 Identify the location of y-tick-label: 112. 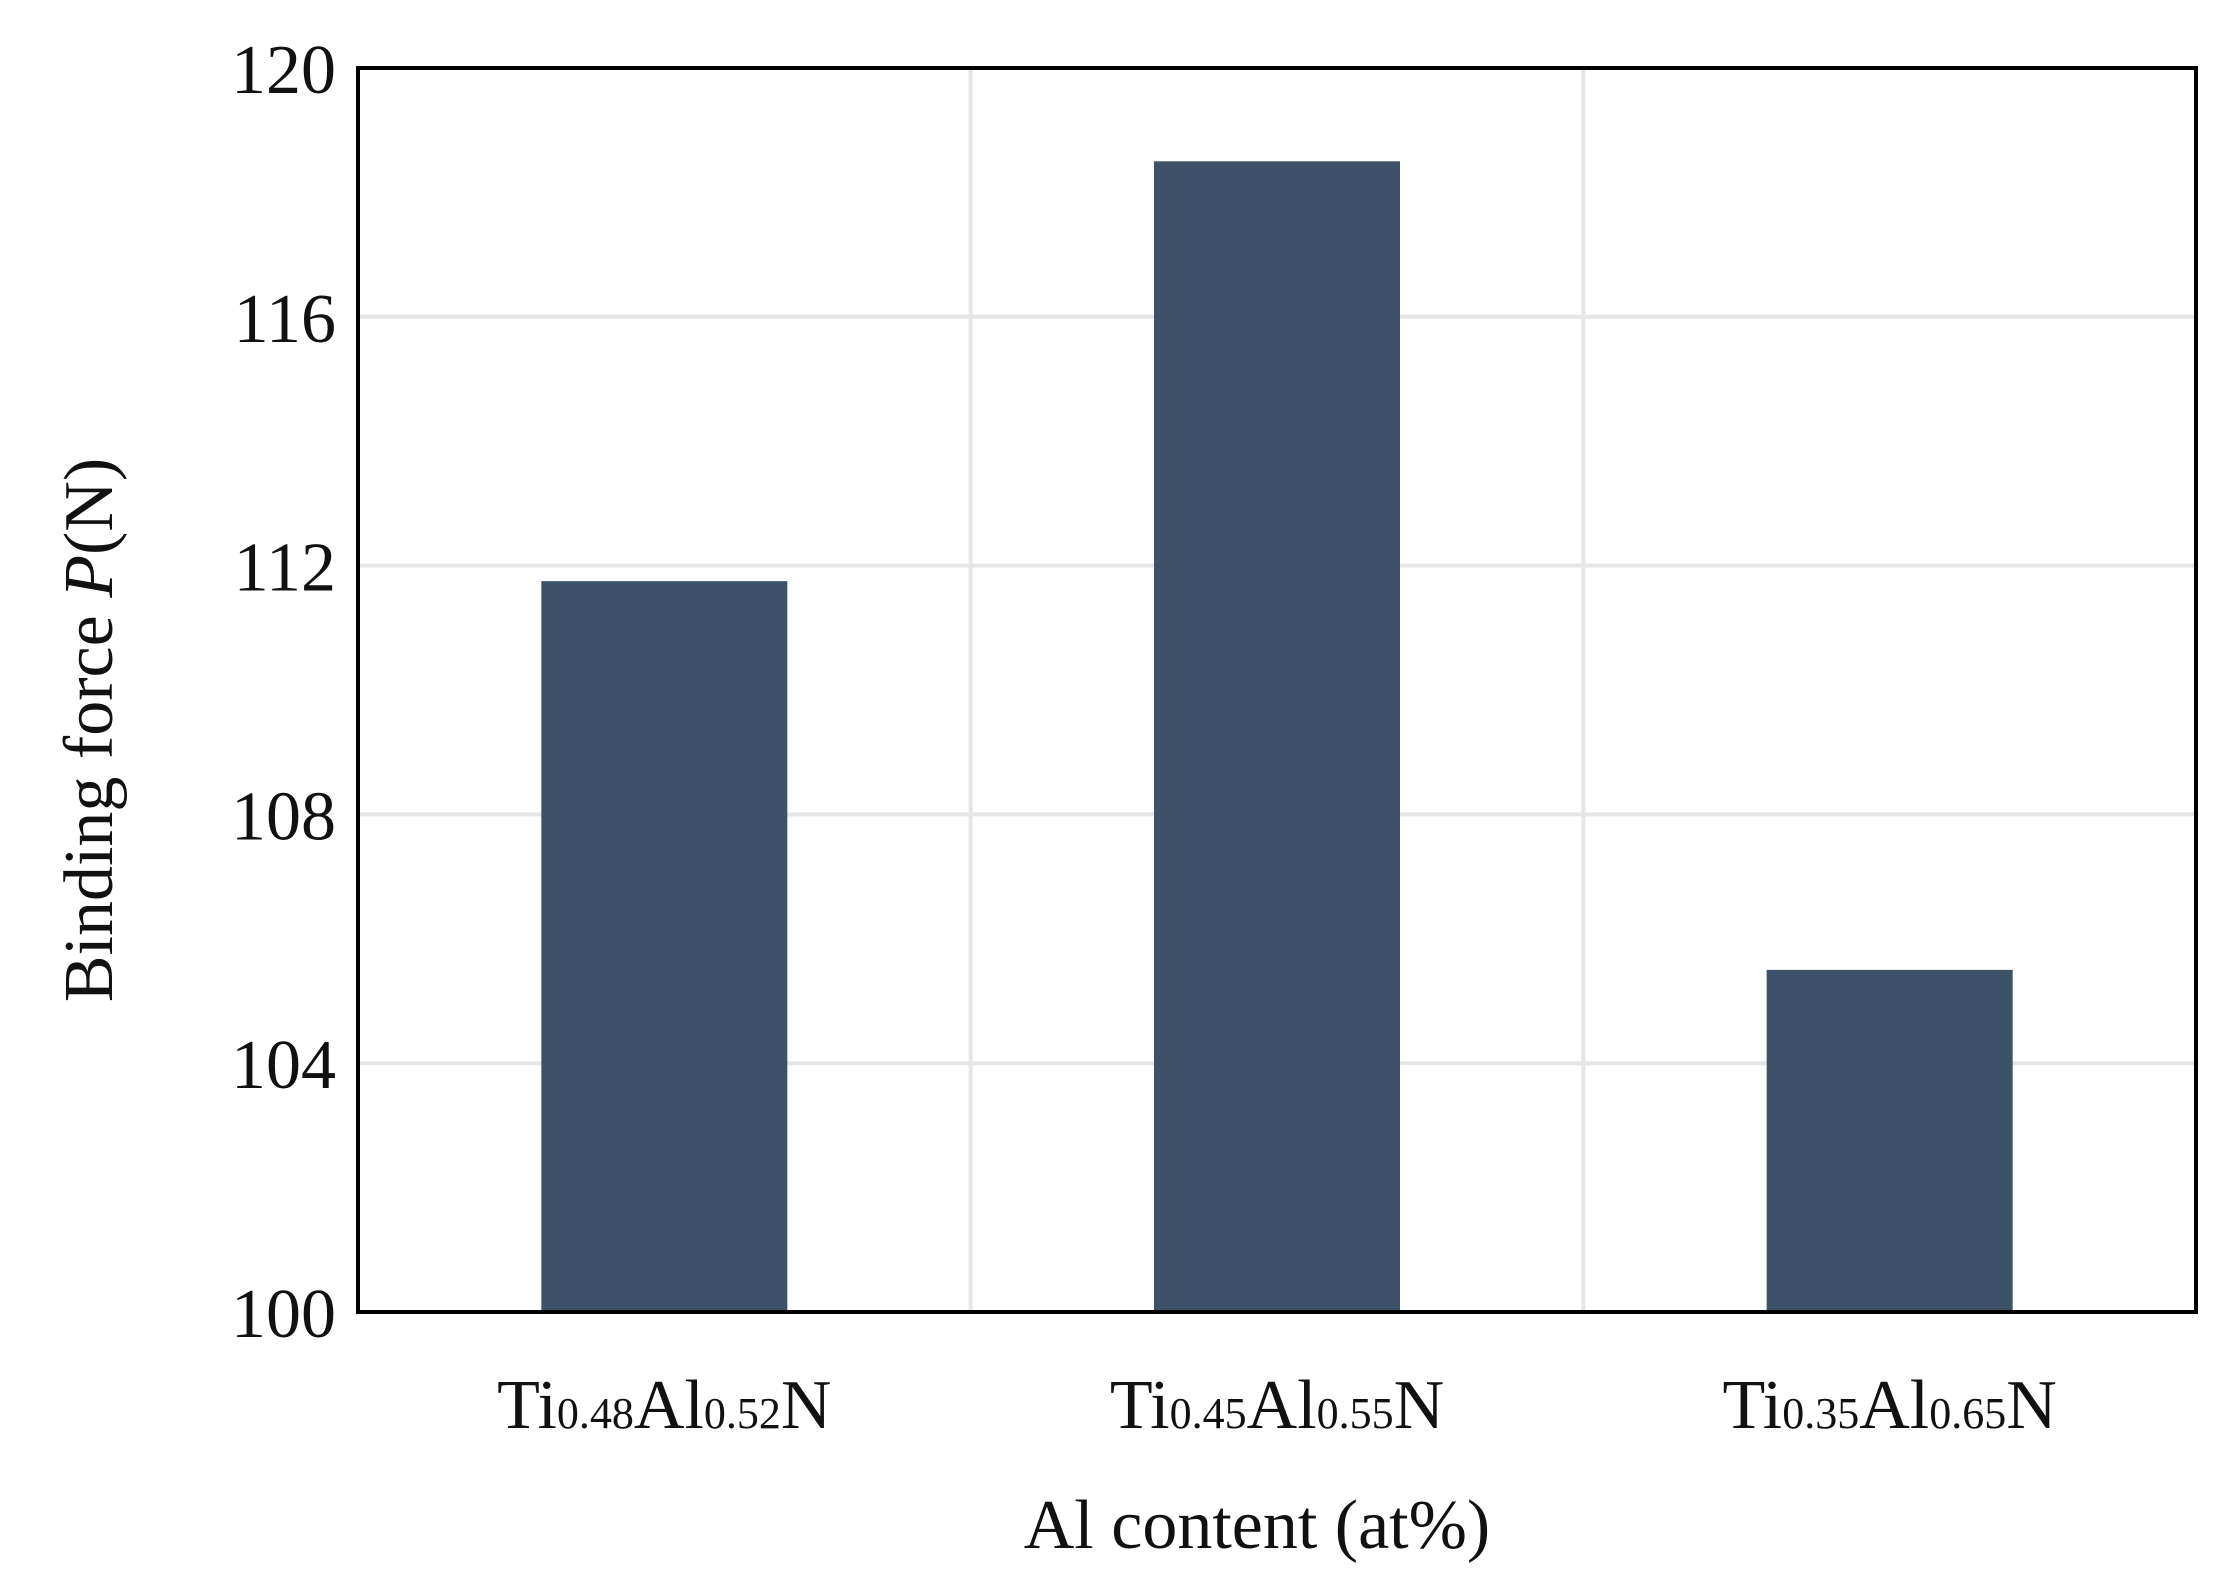
(285, 568).